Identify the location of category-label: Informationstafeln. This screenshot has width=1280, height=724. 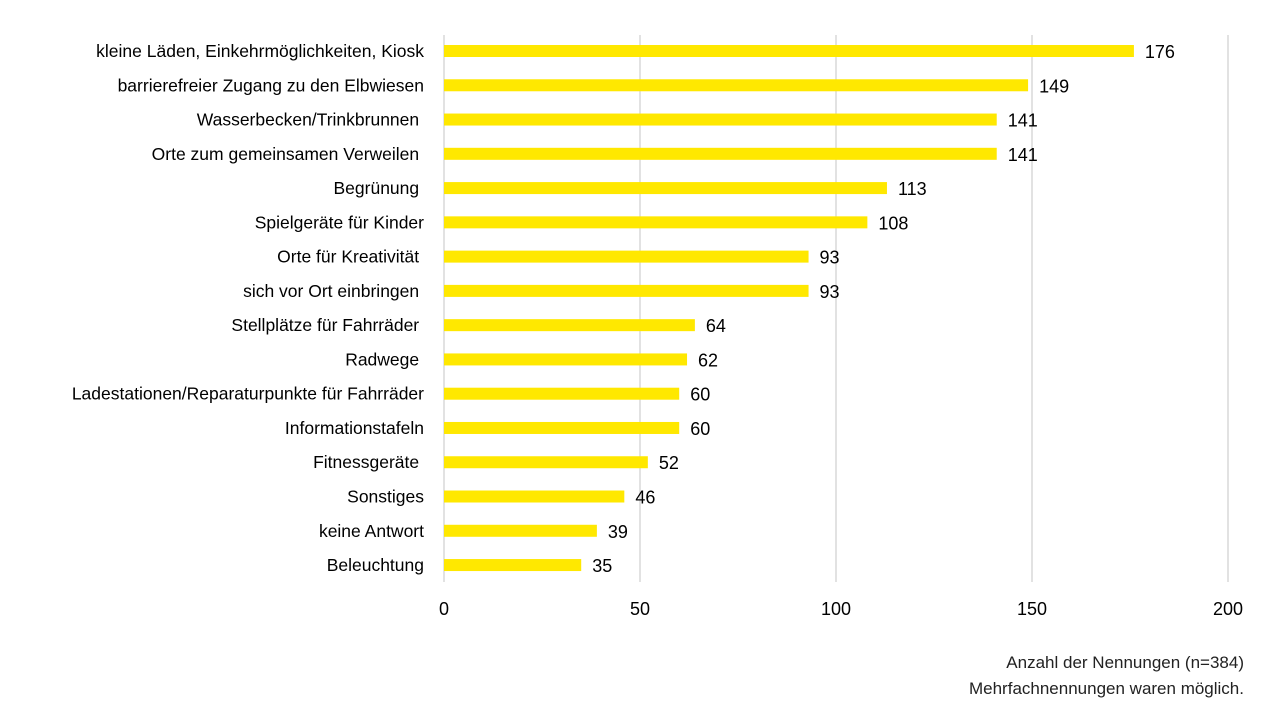
(354, 428).